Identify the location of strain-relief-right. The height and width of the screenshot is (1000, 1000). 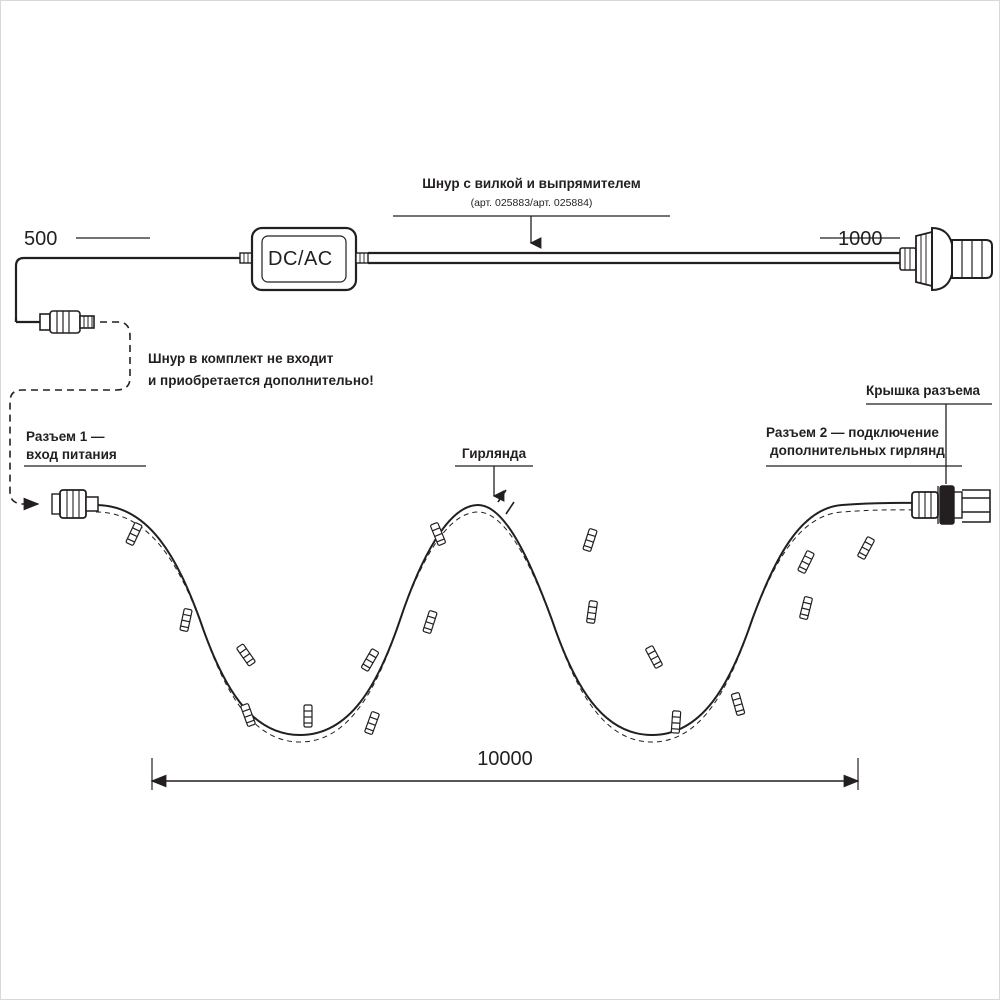
(362, 258).